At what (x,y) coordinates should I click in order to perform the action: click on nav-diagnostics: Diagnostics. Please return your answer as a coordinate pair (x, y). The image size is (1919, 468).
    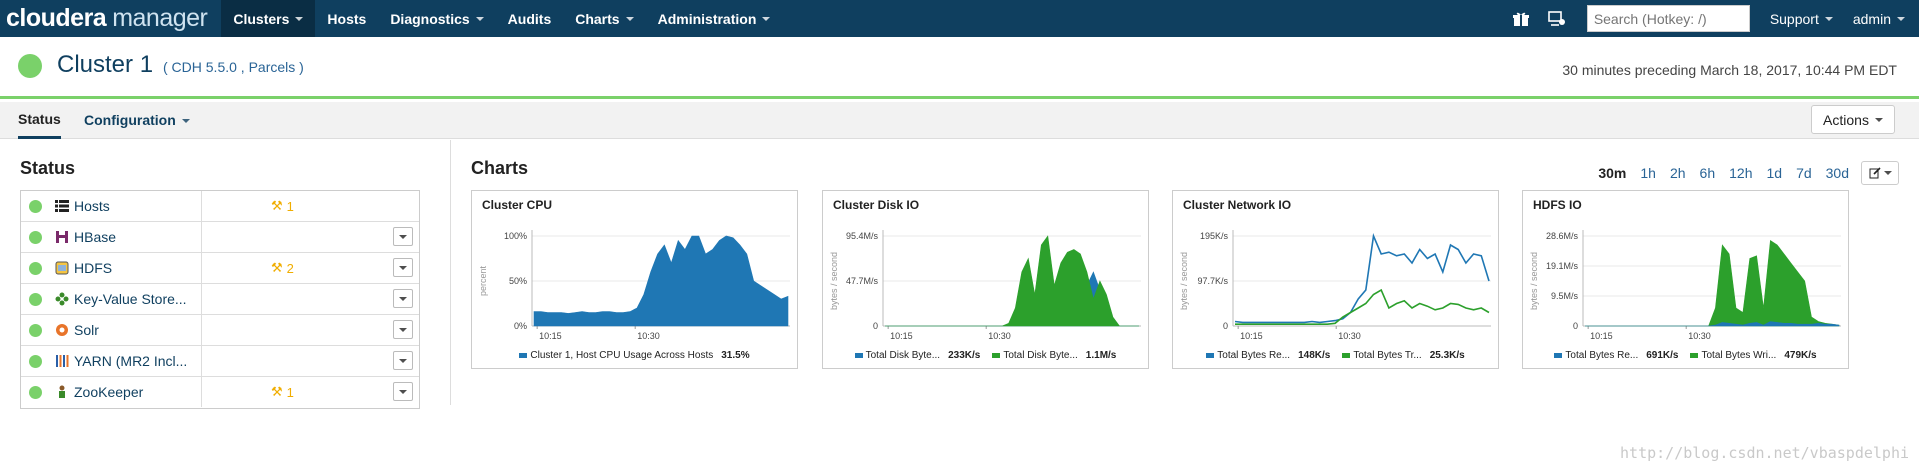
    Looking at the image, I should click on (436, 18).